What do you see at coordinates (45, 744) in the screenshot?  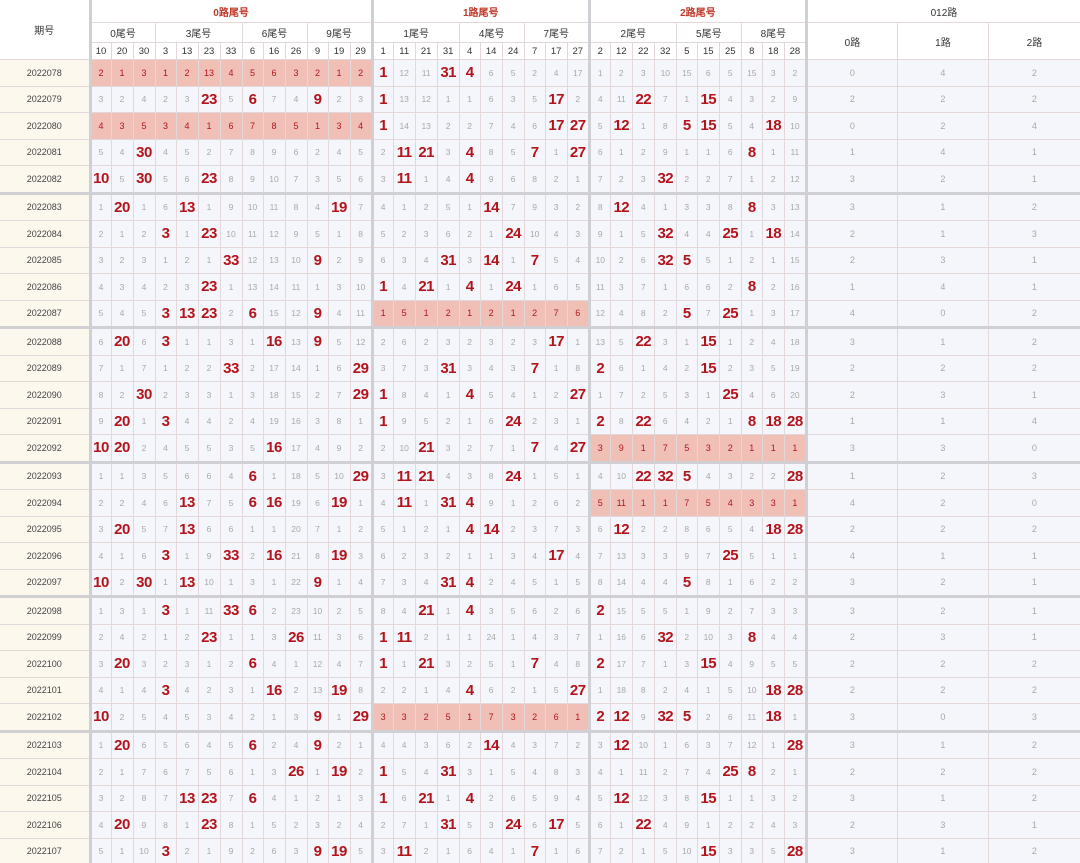 I see `period-cell: 2022103` at bounding box center [45, 744].